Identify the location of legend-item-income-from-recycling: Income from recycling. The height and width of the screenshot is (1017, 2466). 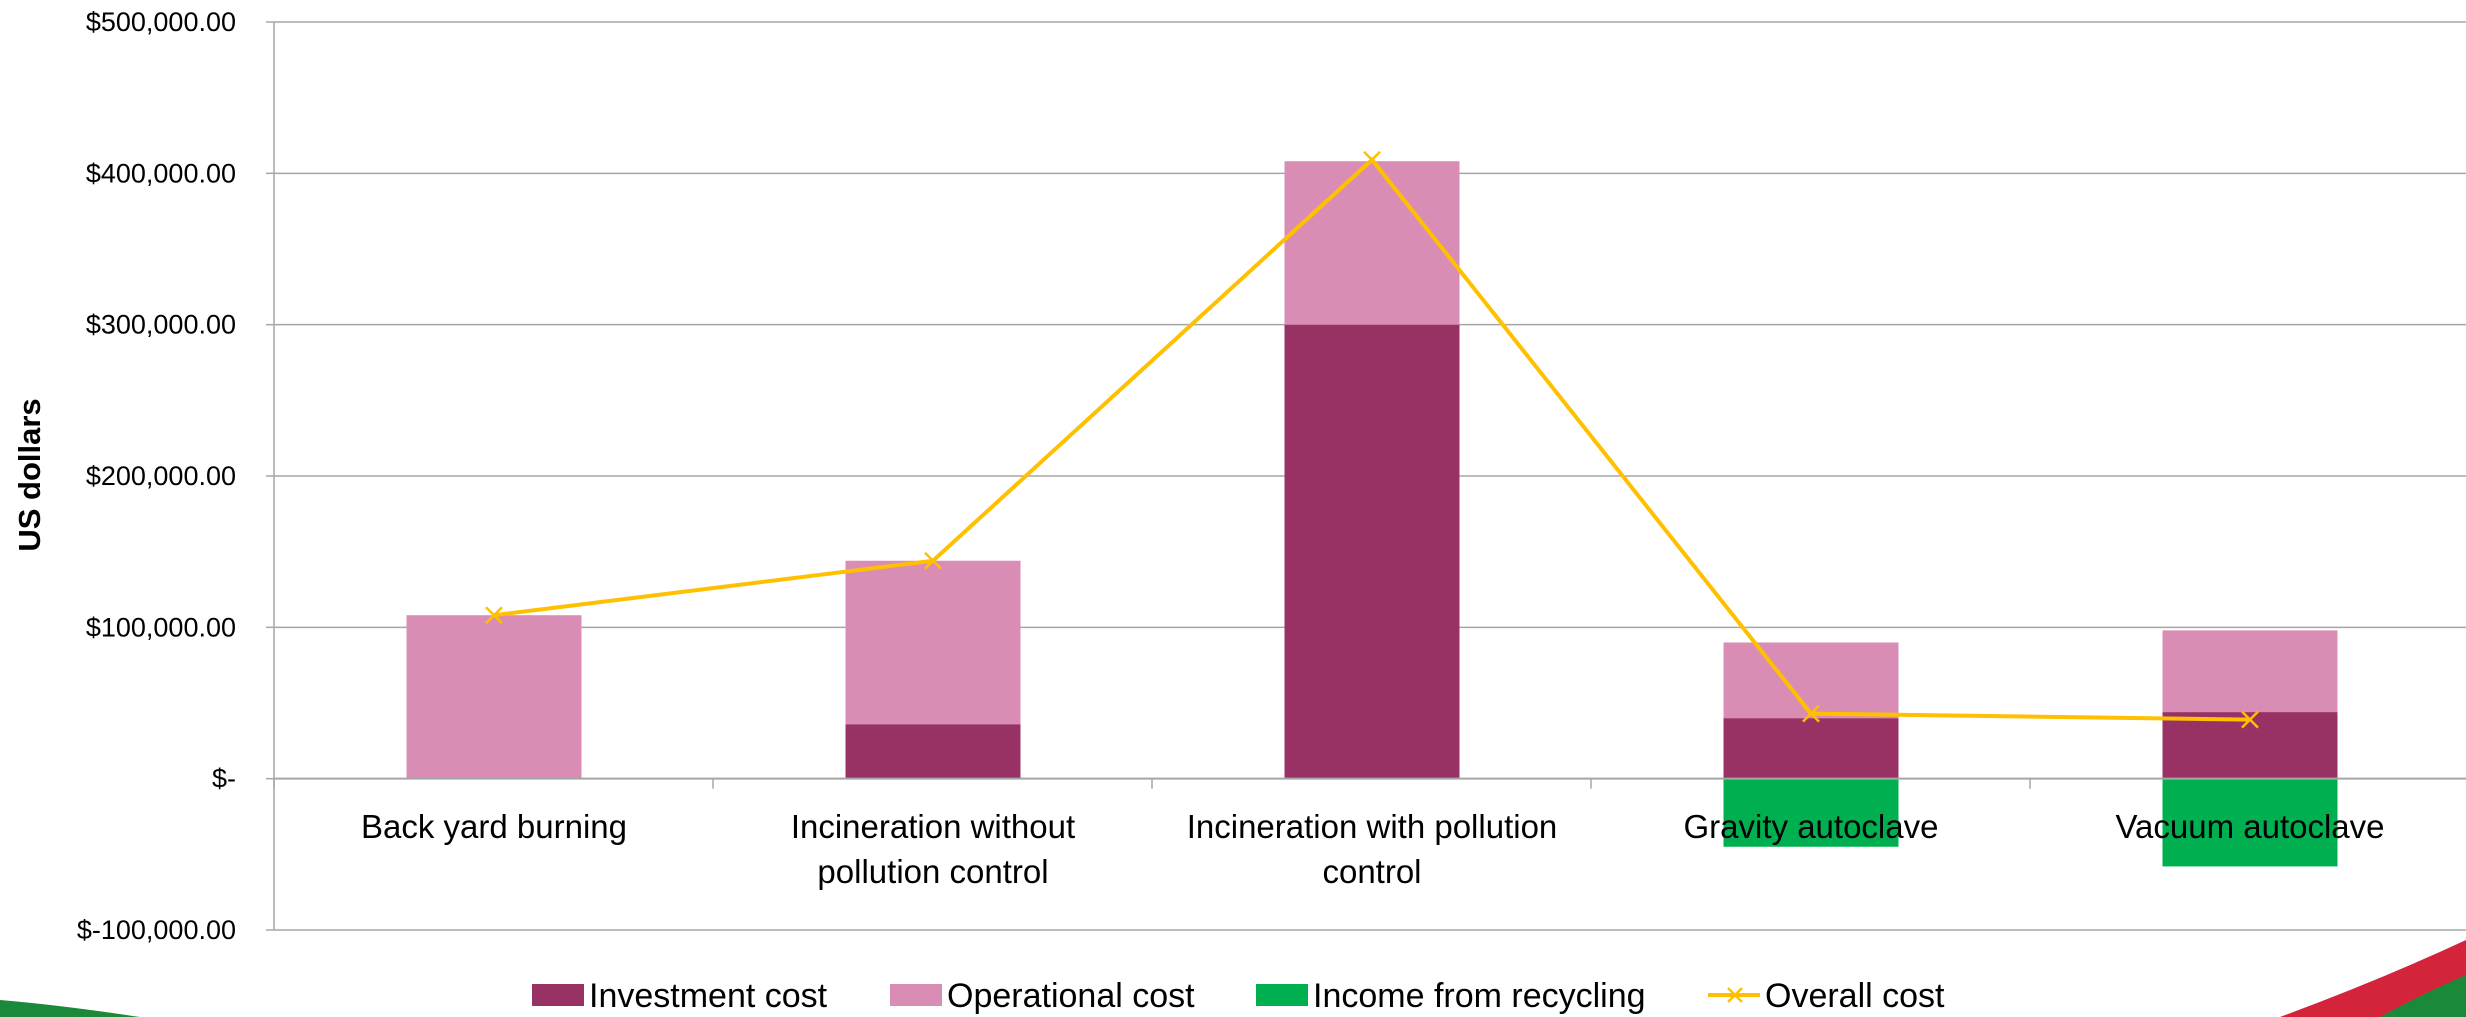
(1451, 996).